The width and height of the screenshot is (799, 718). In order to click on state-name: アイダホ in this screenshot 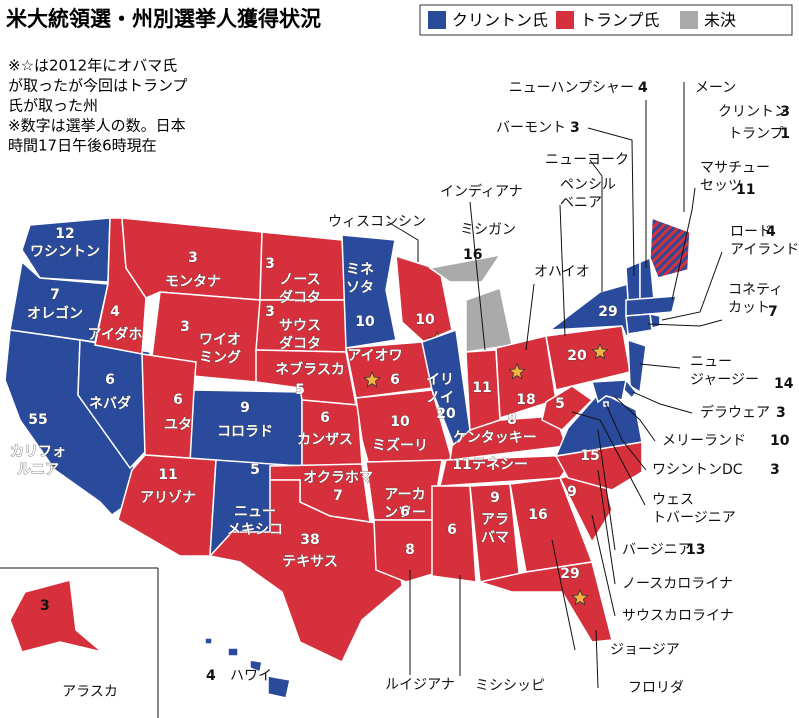, I will do `click(115, 334)`.